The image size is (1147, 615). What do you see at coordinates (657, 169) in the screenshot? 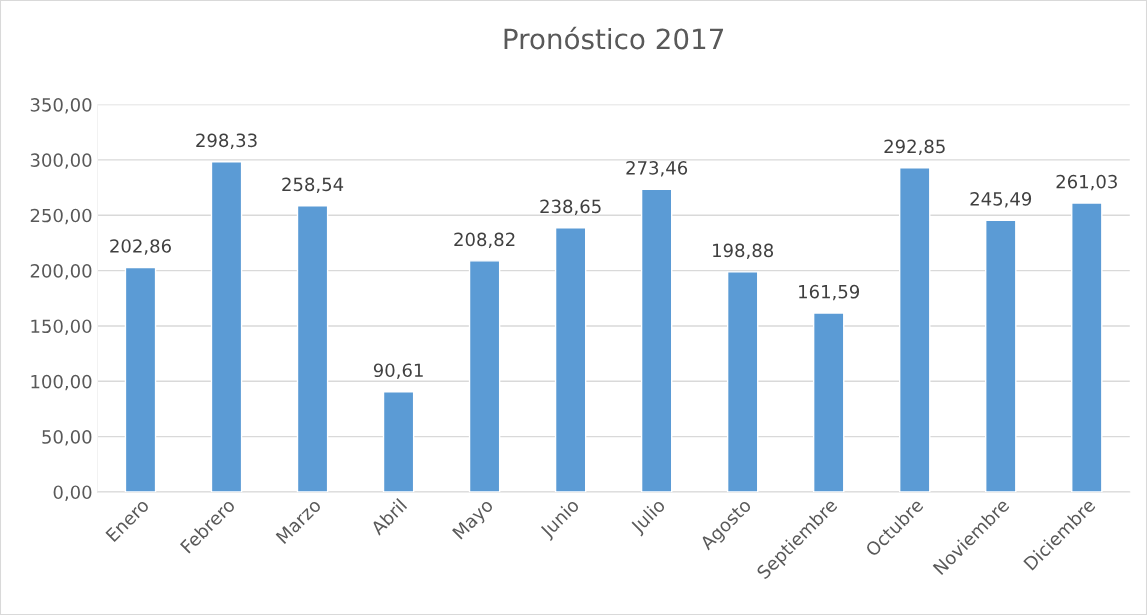
I see `data-label: 273,46` at bounding box center [657, 169].